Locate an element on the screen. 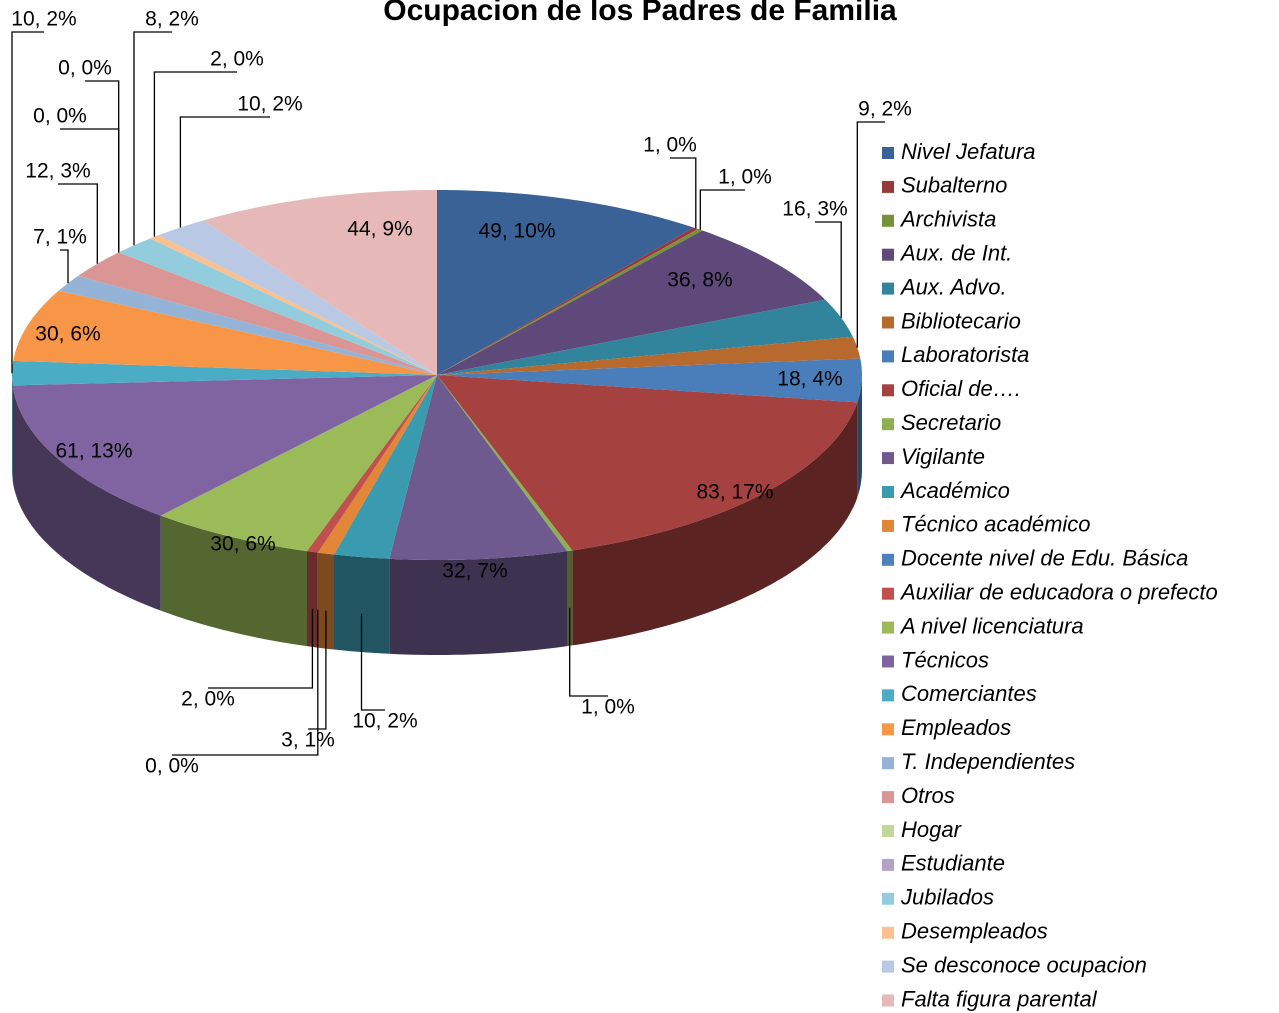 Image resolution: width=1279 pixels, height=1013 pixels. data-label: 44, 9% is located at coordinates (379, 229).